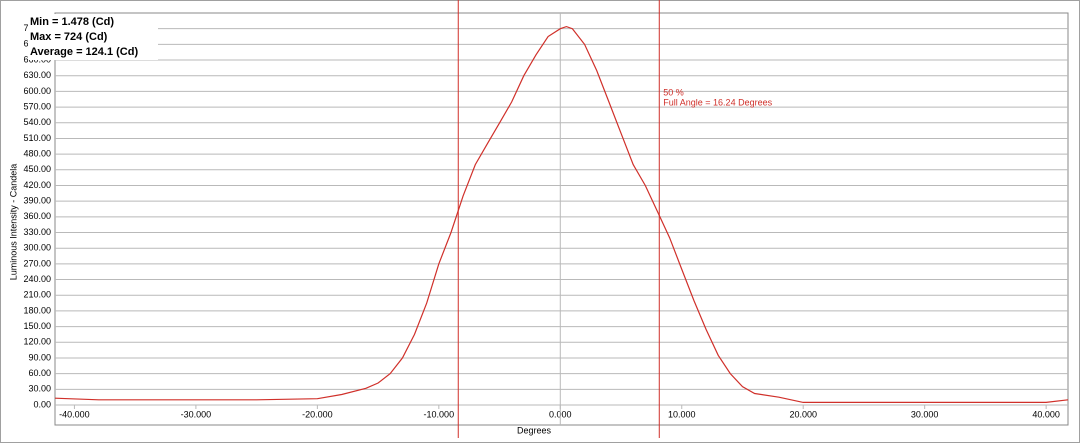 This screenshot has height=443, width=1080. Describe the element at coordinates (37, 122) in the screenshot. I see `y-tick-label: 540.00` at that location.